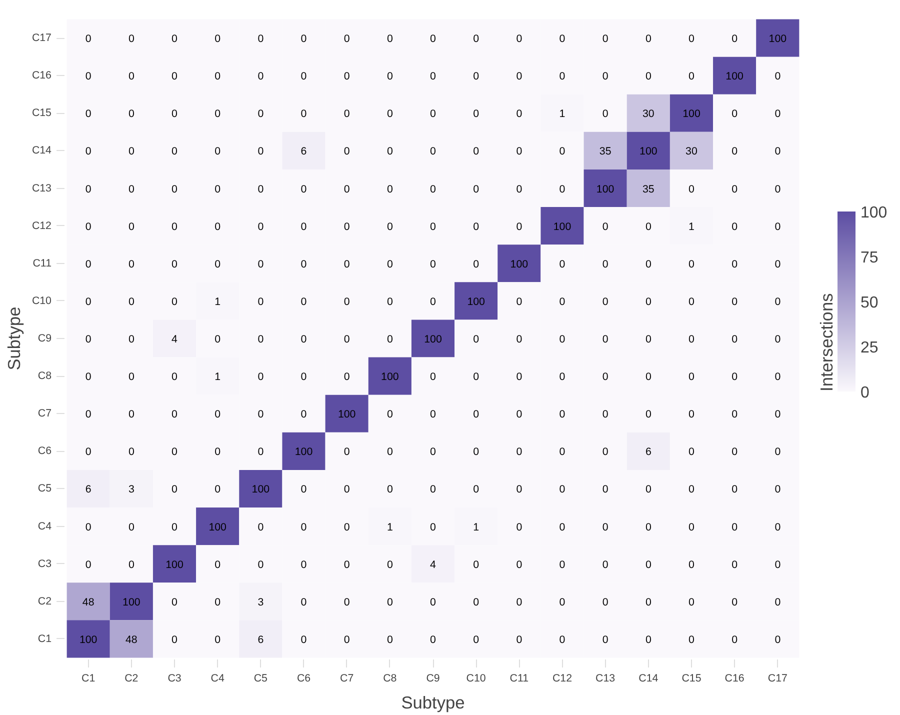  What do you see at coordinates (519, 678) in the screenshot?
I see `x-tick-label: C11` at bounding box center [519, 678].